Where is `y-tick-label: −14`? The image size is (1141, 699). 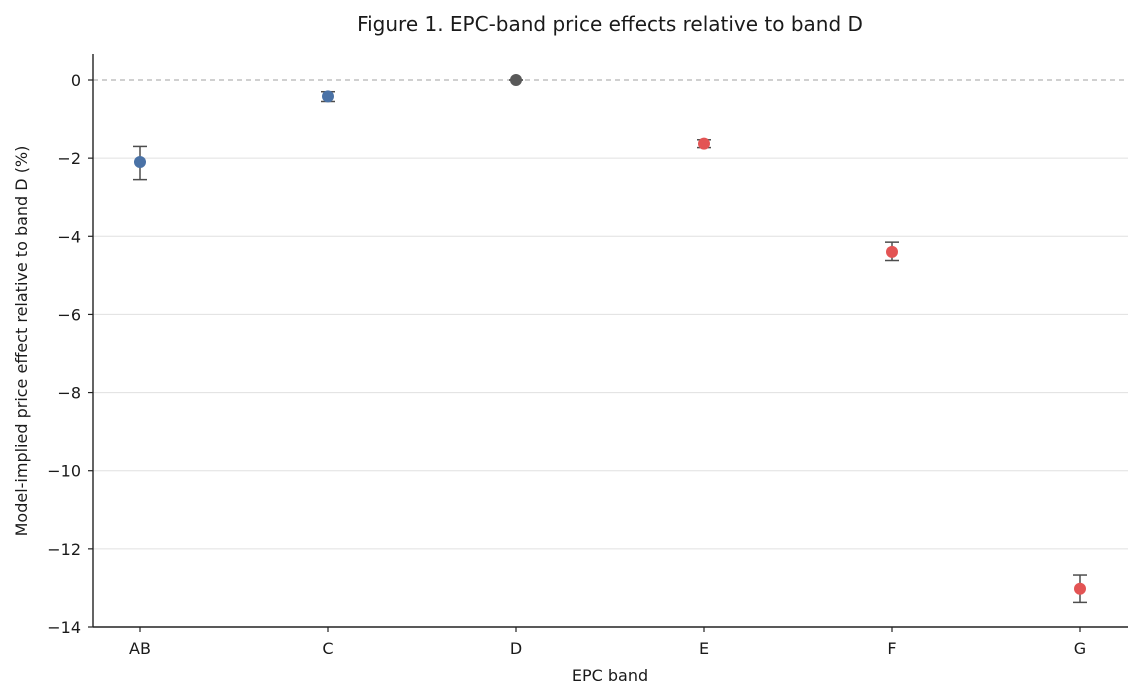 y-tick-label: −14 is located at coordinates (64, 627).